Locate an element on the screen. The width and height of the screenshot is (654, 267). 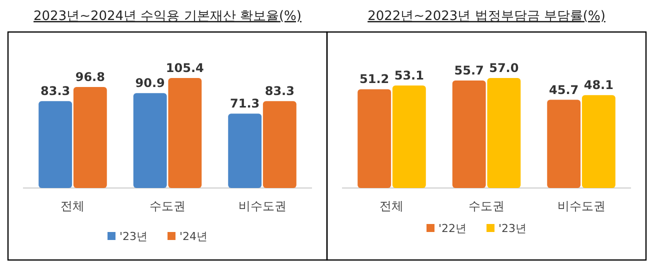
data-label: 96.8 is located at coordinates (90, 77).